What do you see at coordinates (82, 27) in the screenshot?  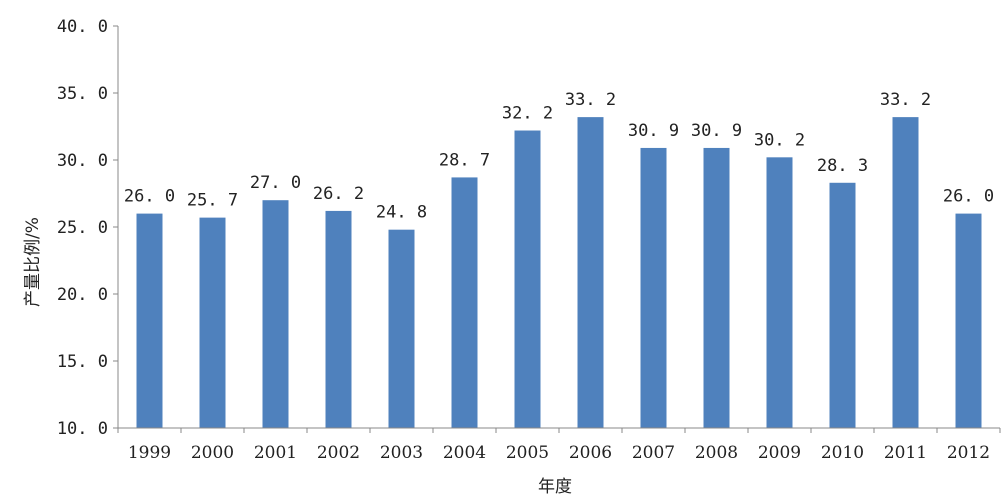 I see `y-tick-label: 40. 0` at bounding box center [82, 27].